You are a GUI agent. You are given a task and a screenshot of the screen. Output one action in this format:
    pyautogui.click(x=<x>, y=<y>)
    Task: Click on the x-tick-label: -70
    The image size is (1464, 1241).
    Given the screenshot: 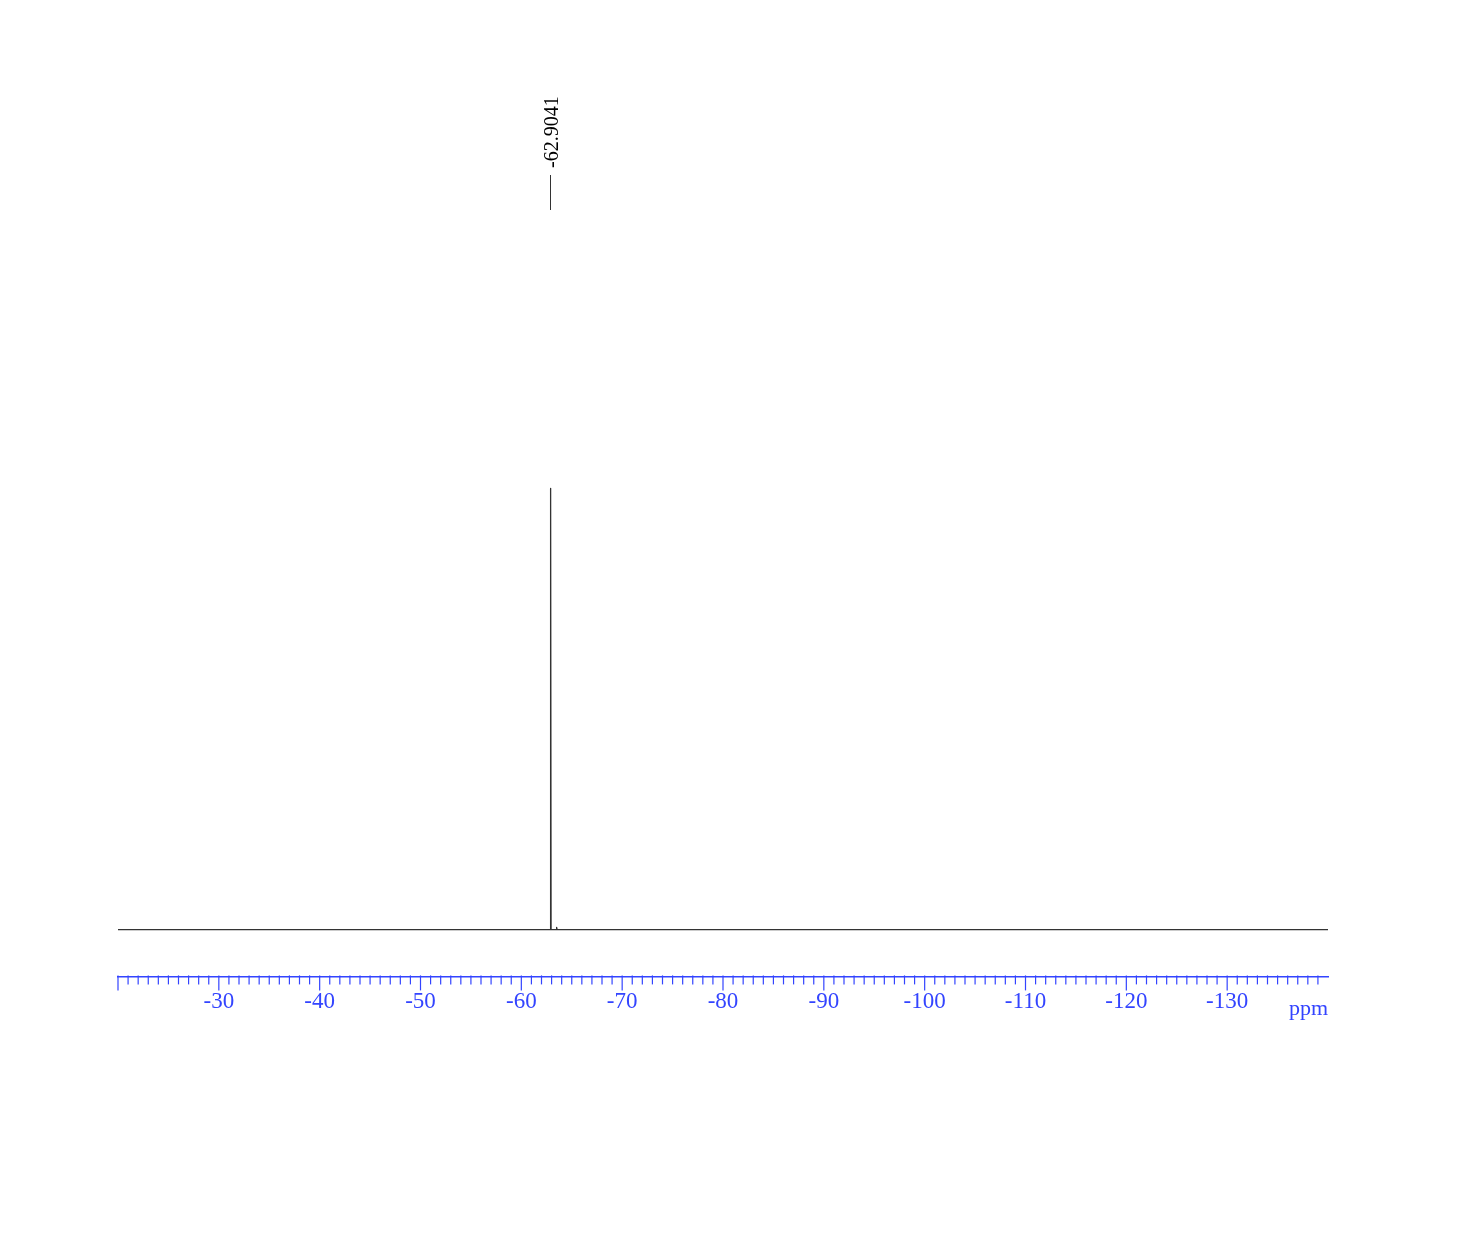 What is the action you would take?
    pyautogui.click(x=622, y=1001)
    